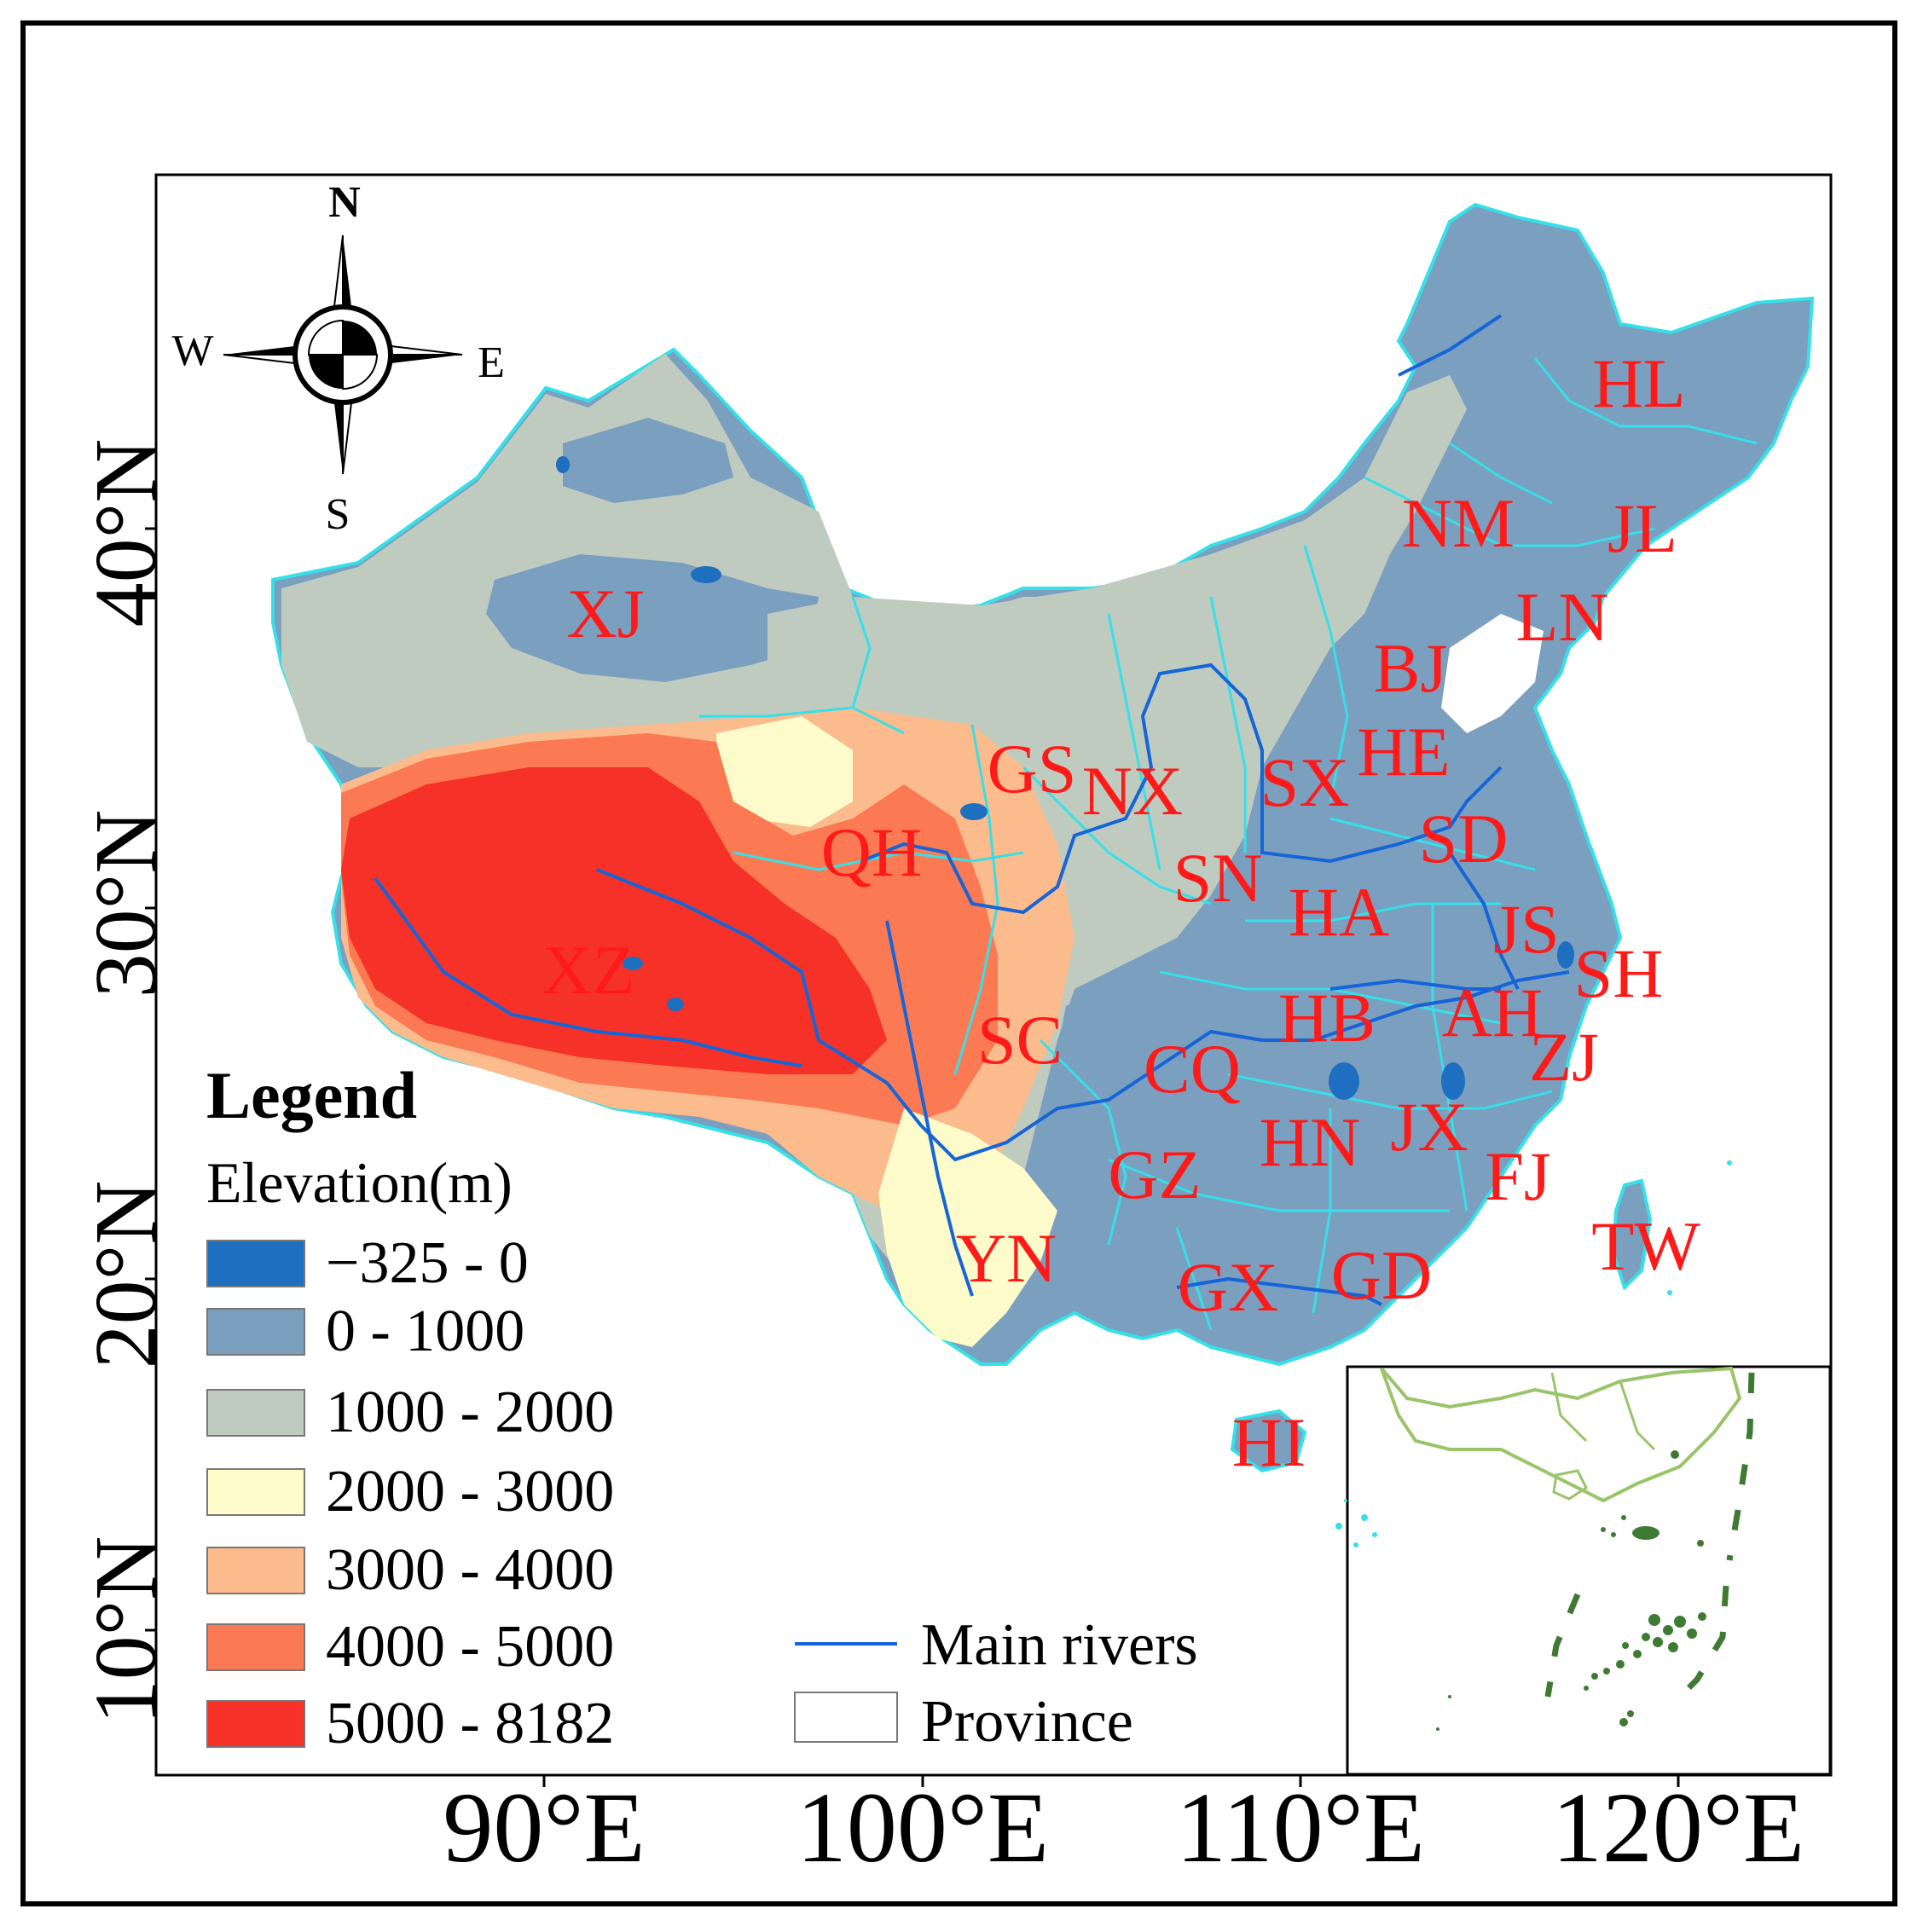 Image resolution: width=1923 pixels, height=1932 pixels. What do you see at coordinates (648, 460) in the screenshot?
I see `junggar-basin` at bounding box center [648, 460].